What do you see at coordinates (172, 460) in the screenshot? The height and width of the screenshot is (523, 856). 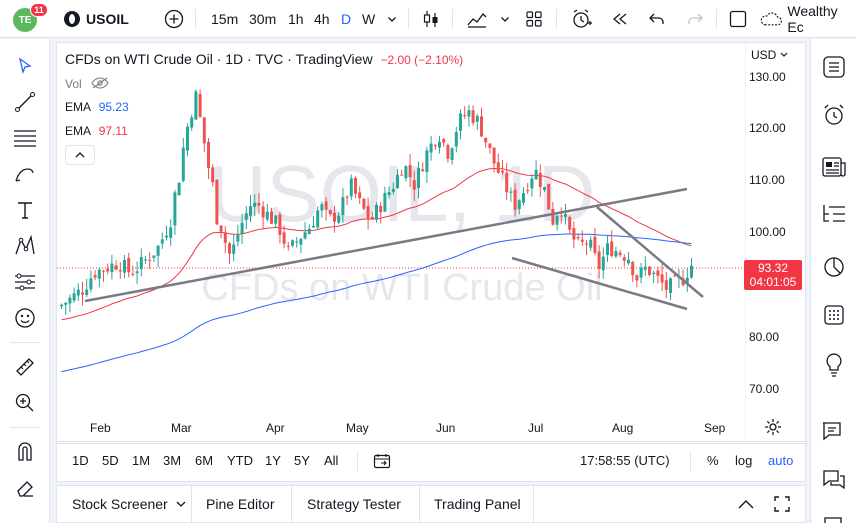 I see `range-3m: 3M` at bounding box center [172, 460].